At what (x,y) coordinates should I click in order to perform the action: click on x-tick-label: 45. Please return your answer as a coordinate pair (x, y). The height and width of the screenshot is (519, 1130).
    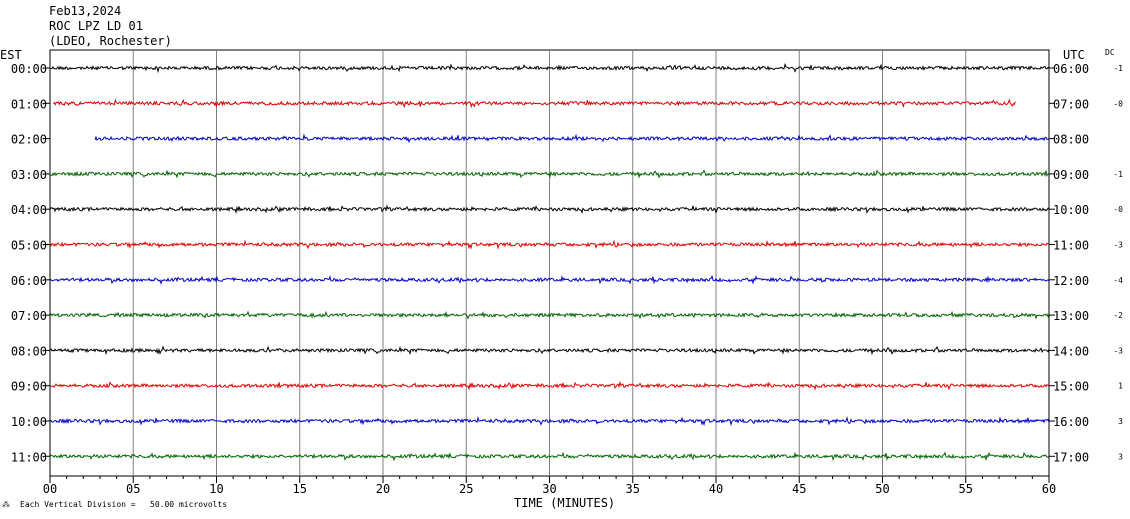
    Looking at the image, I should click on (799, 489).